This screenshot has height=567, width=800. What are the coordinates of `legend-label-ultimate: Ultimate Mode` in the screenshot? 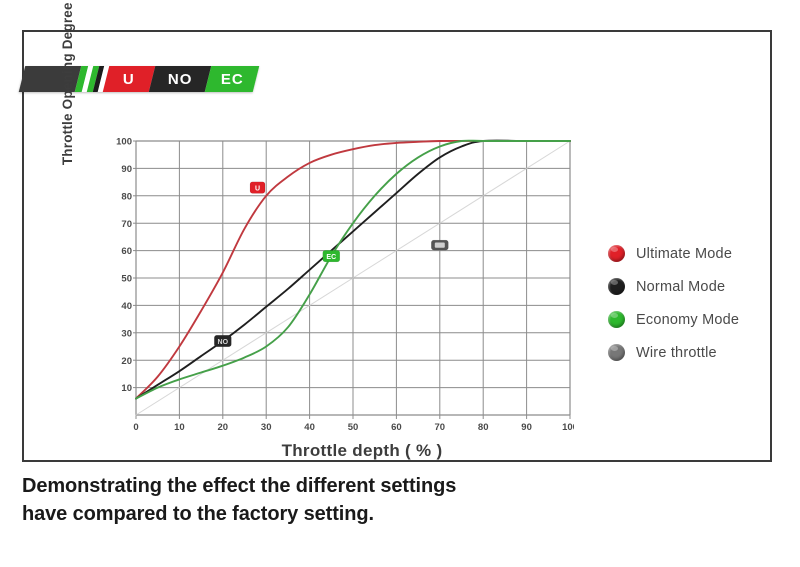 It's located at (684, 253).